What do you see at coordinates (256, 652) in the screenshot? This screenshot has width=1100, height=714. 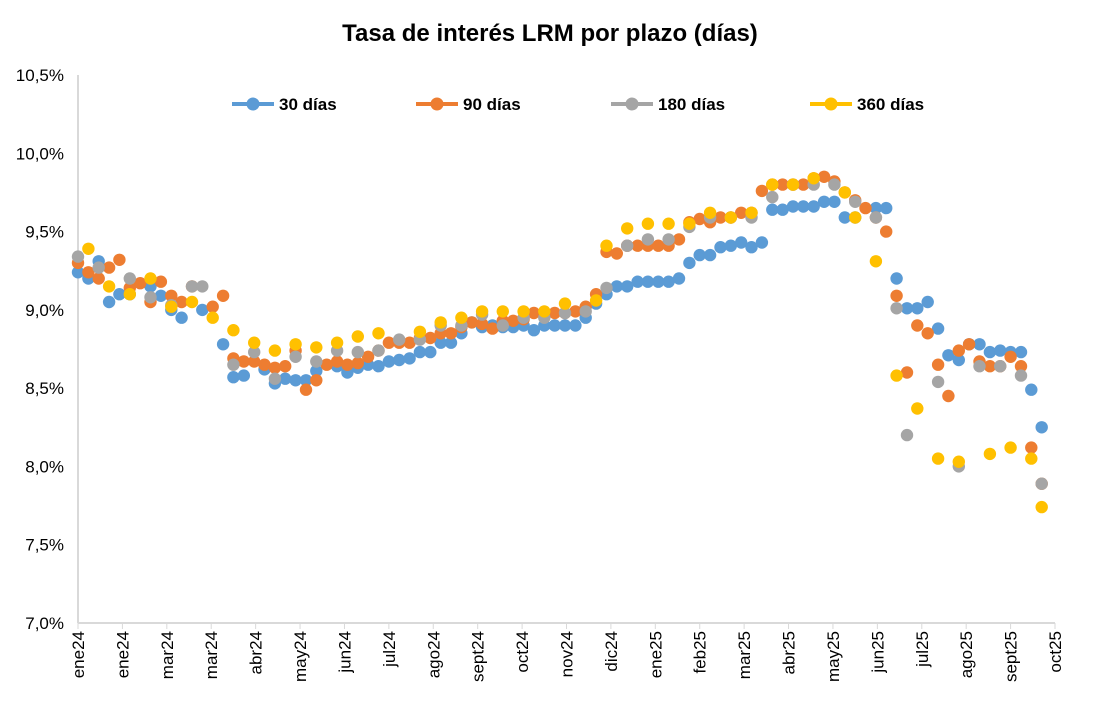 I see `x-tick-label: abr24` at bounding box center [256, 652].